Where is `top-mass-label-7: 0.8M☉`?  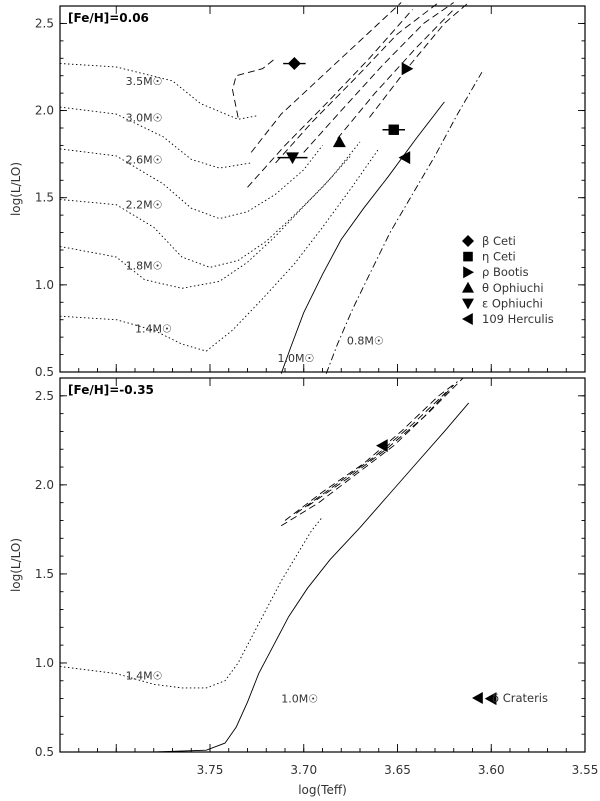 top-mass-label-7: 0.8M☉ is located at coordinates (365, 341).